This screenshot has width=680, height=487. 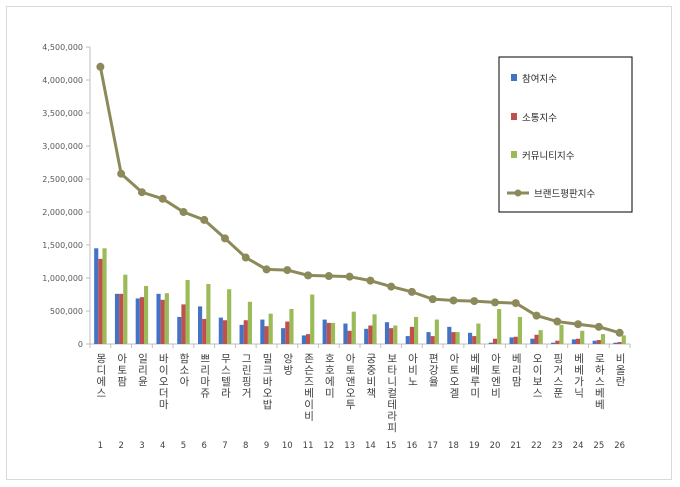 What do you see at coordinates (62, 80) in the screenshot?
I see `y-tick-label: 4,000,000` at bounding box center [62, 80].